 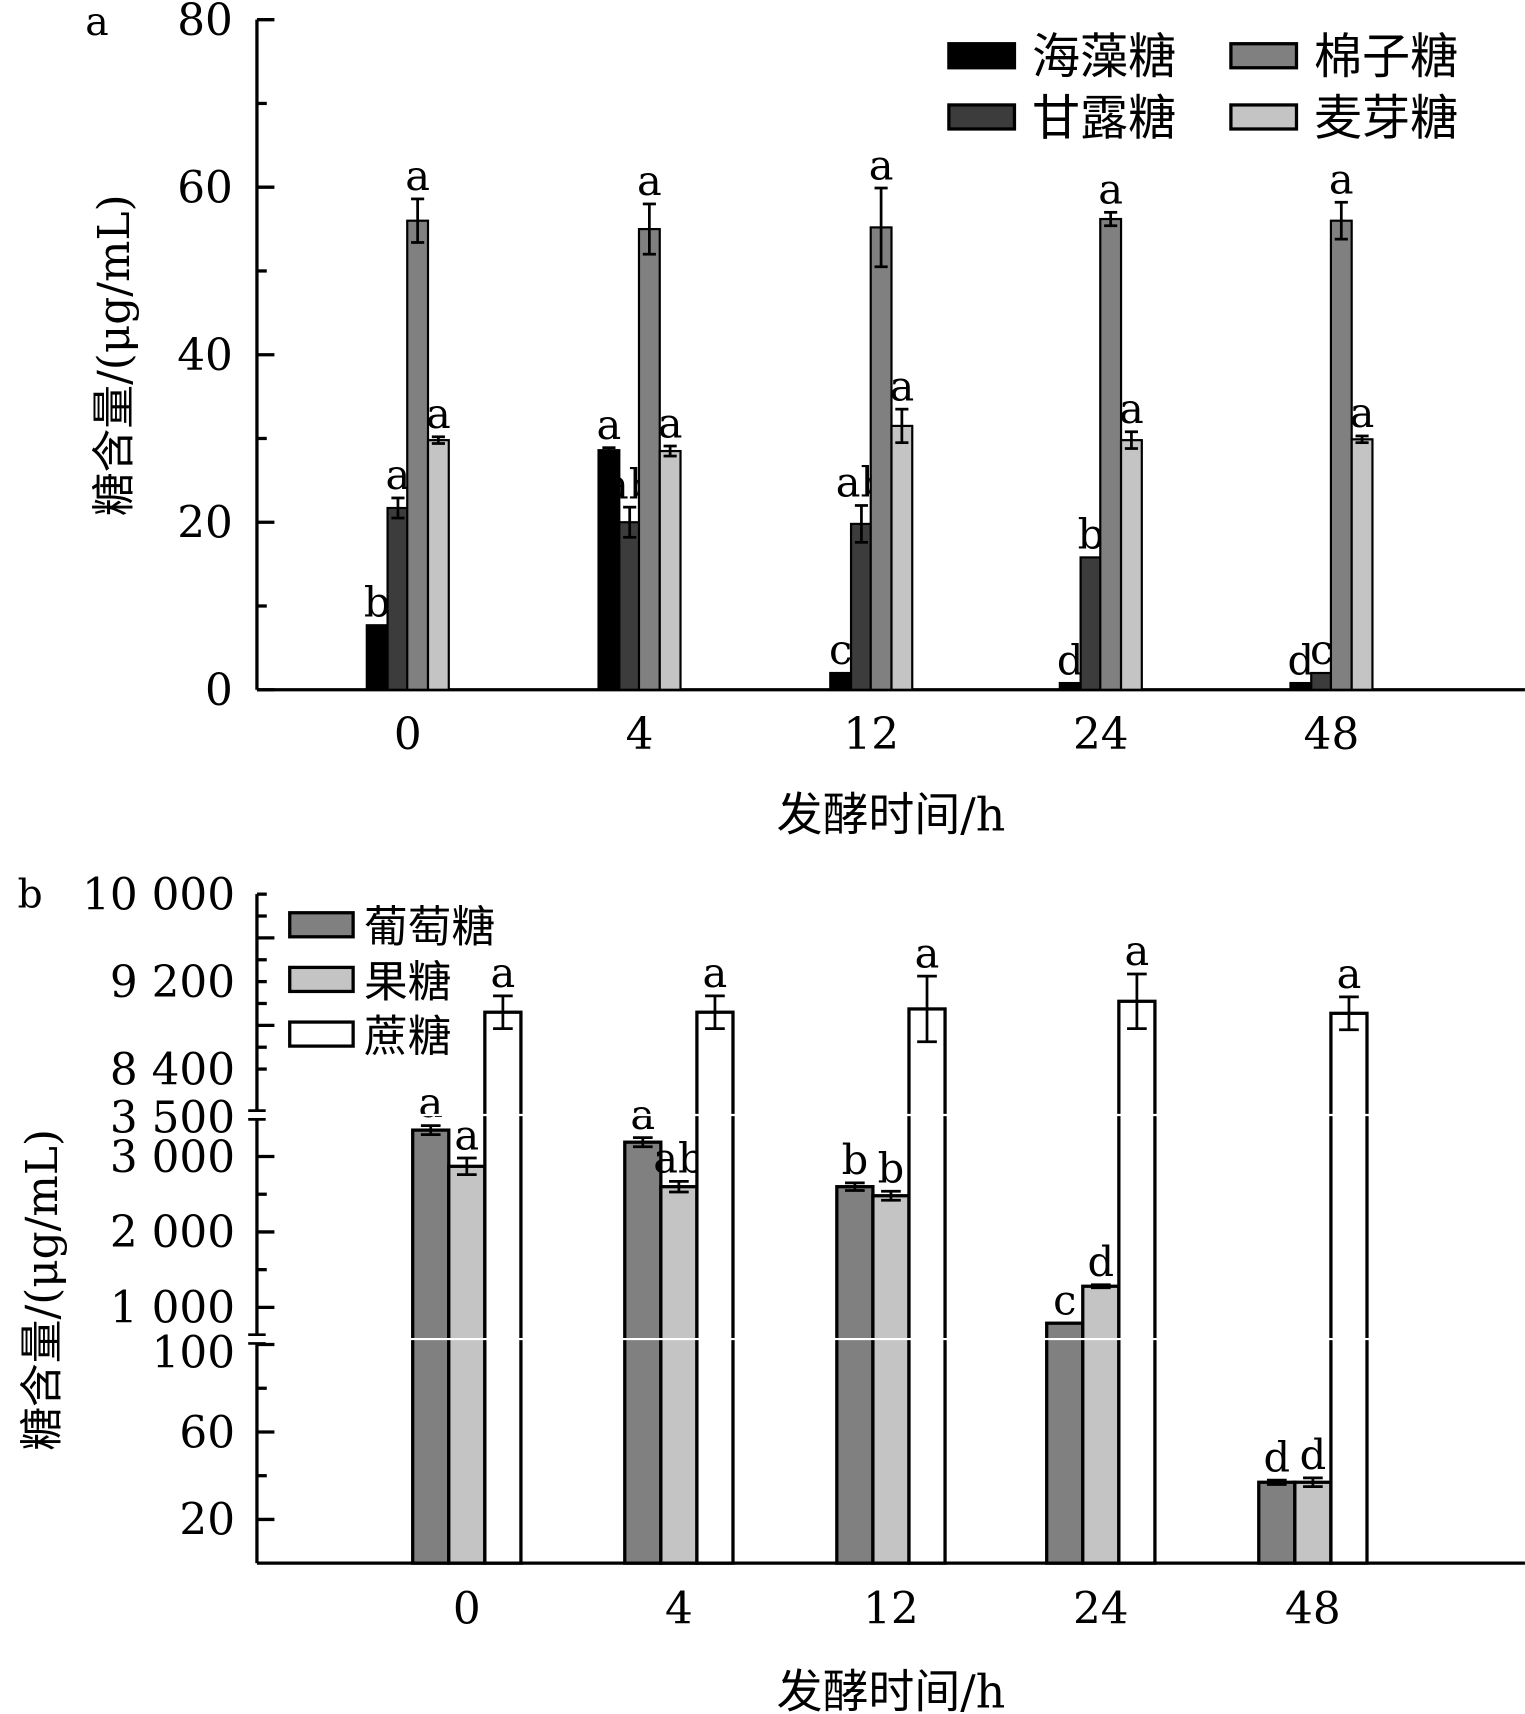 What do you see at coordinates (377, 602) in the screenshot?
I see `panel-a-significance-letter: b` at bounding box center [377, 602].